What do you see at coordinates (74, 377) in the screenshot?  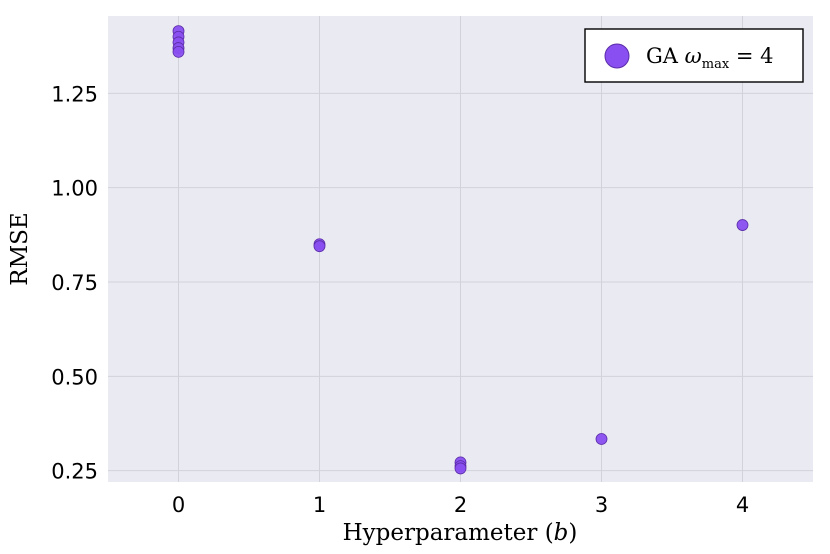 I see `y-tick-label: 0.50` at bounding box center [74, 377].